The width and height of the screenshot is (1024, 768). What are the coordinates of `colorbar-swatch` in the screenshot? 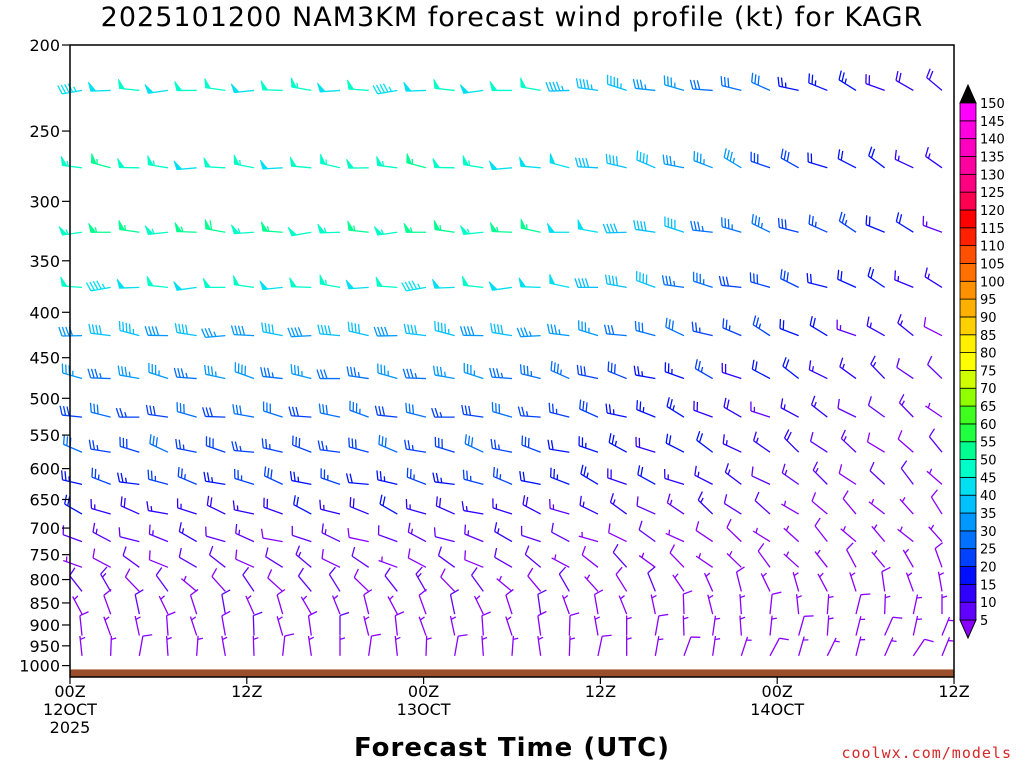 It's located at (968, 433).